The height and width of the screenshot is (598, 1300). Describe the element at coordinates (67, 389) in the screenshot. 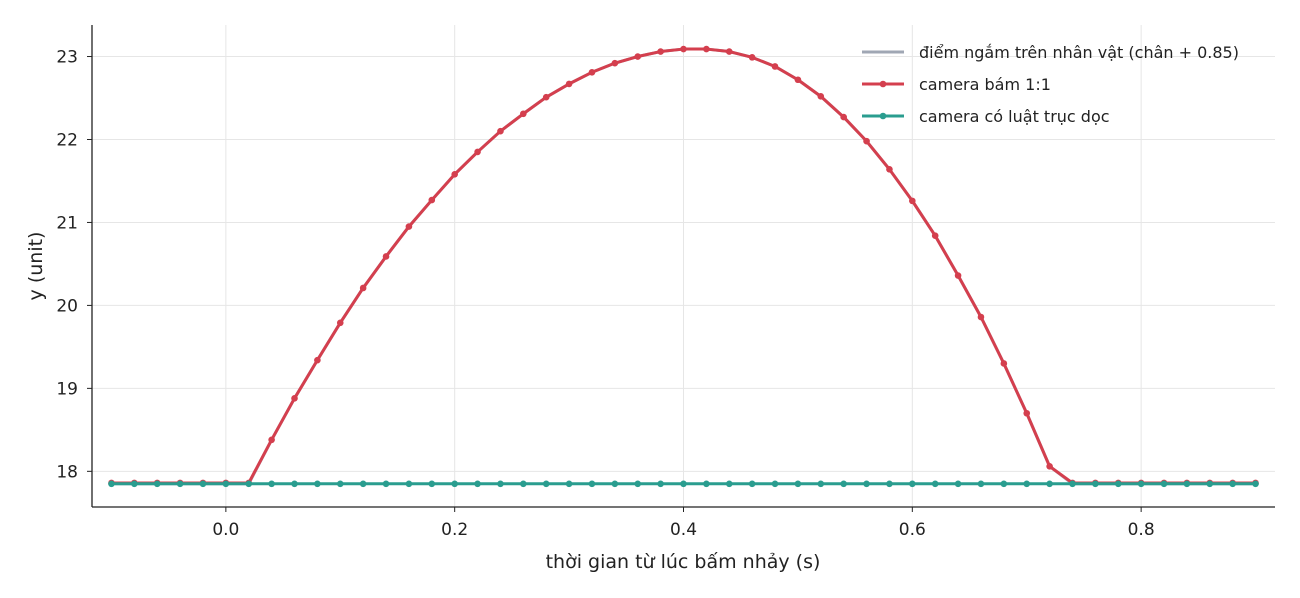

I see `y-tick-label: 19` at that location.